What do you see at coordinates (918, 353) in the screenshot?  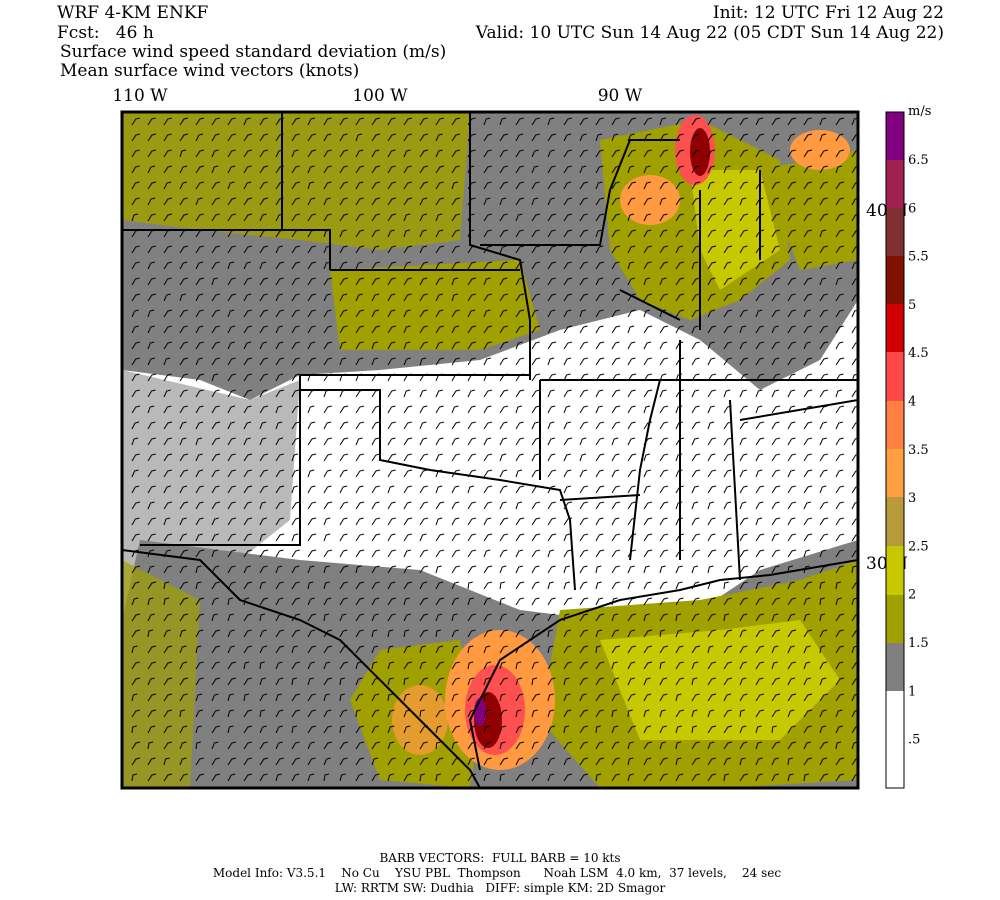 I see `colorbar-label: 4.5` at bounding box center [918, 353].